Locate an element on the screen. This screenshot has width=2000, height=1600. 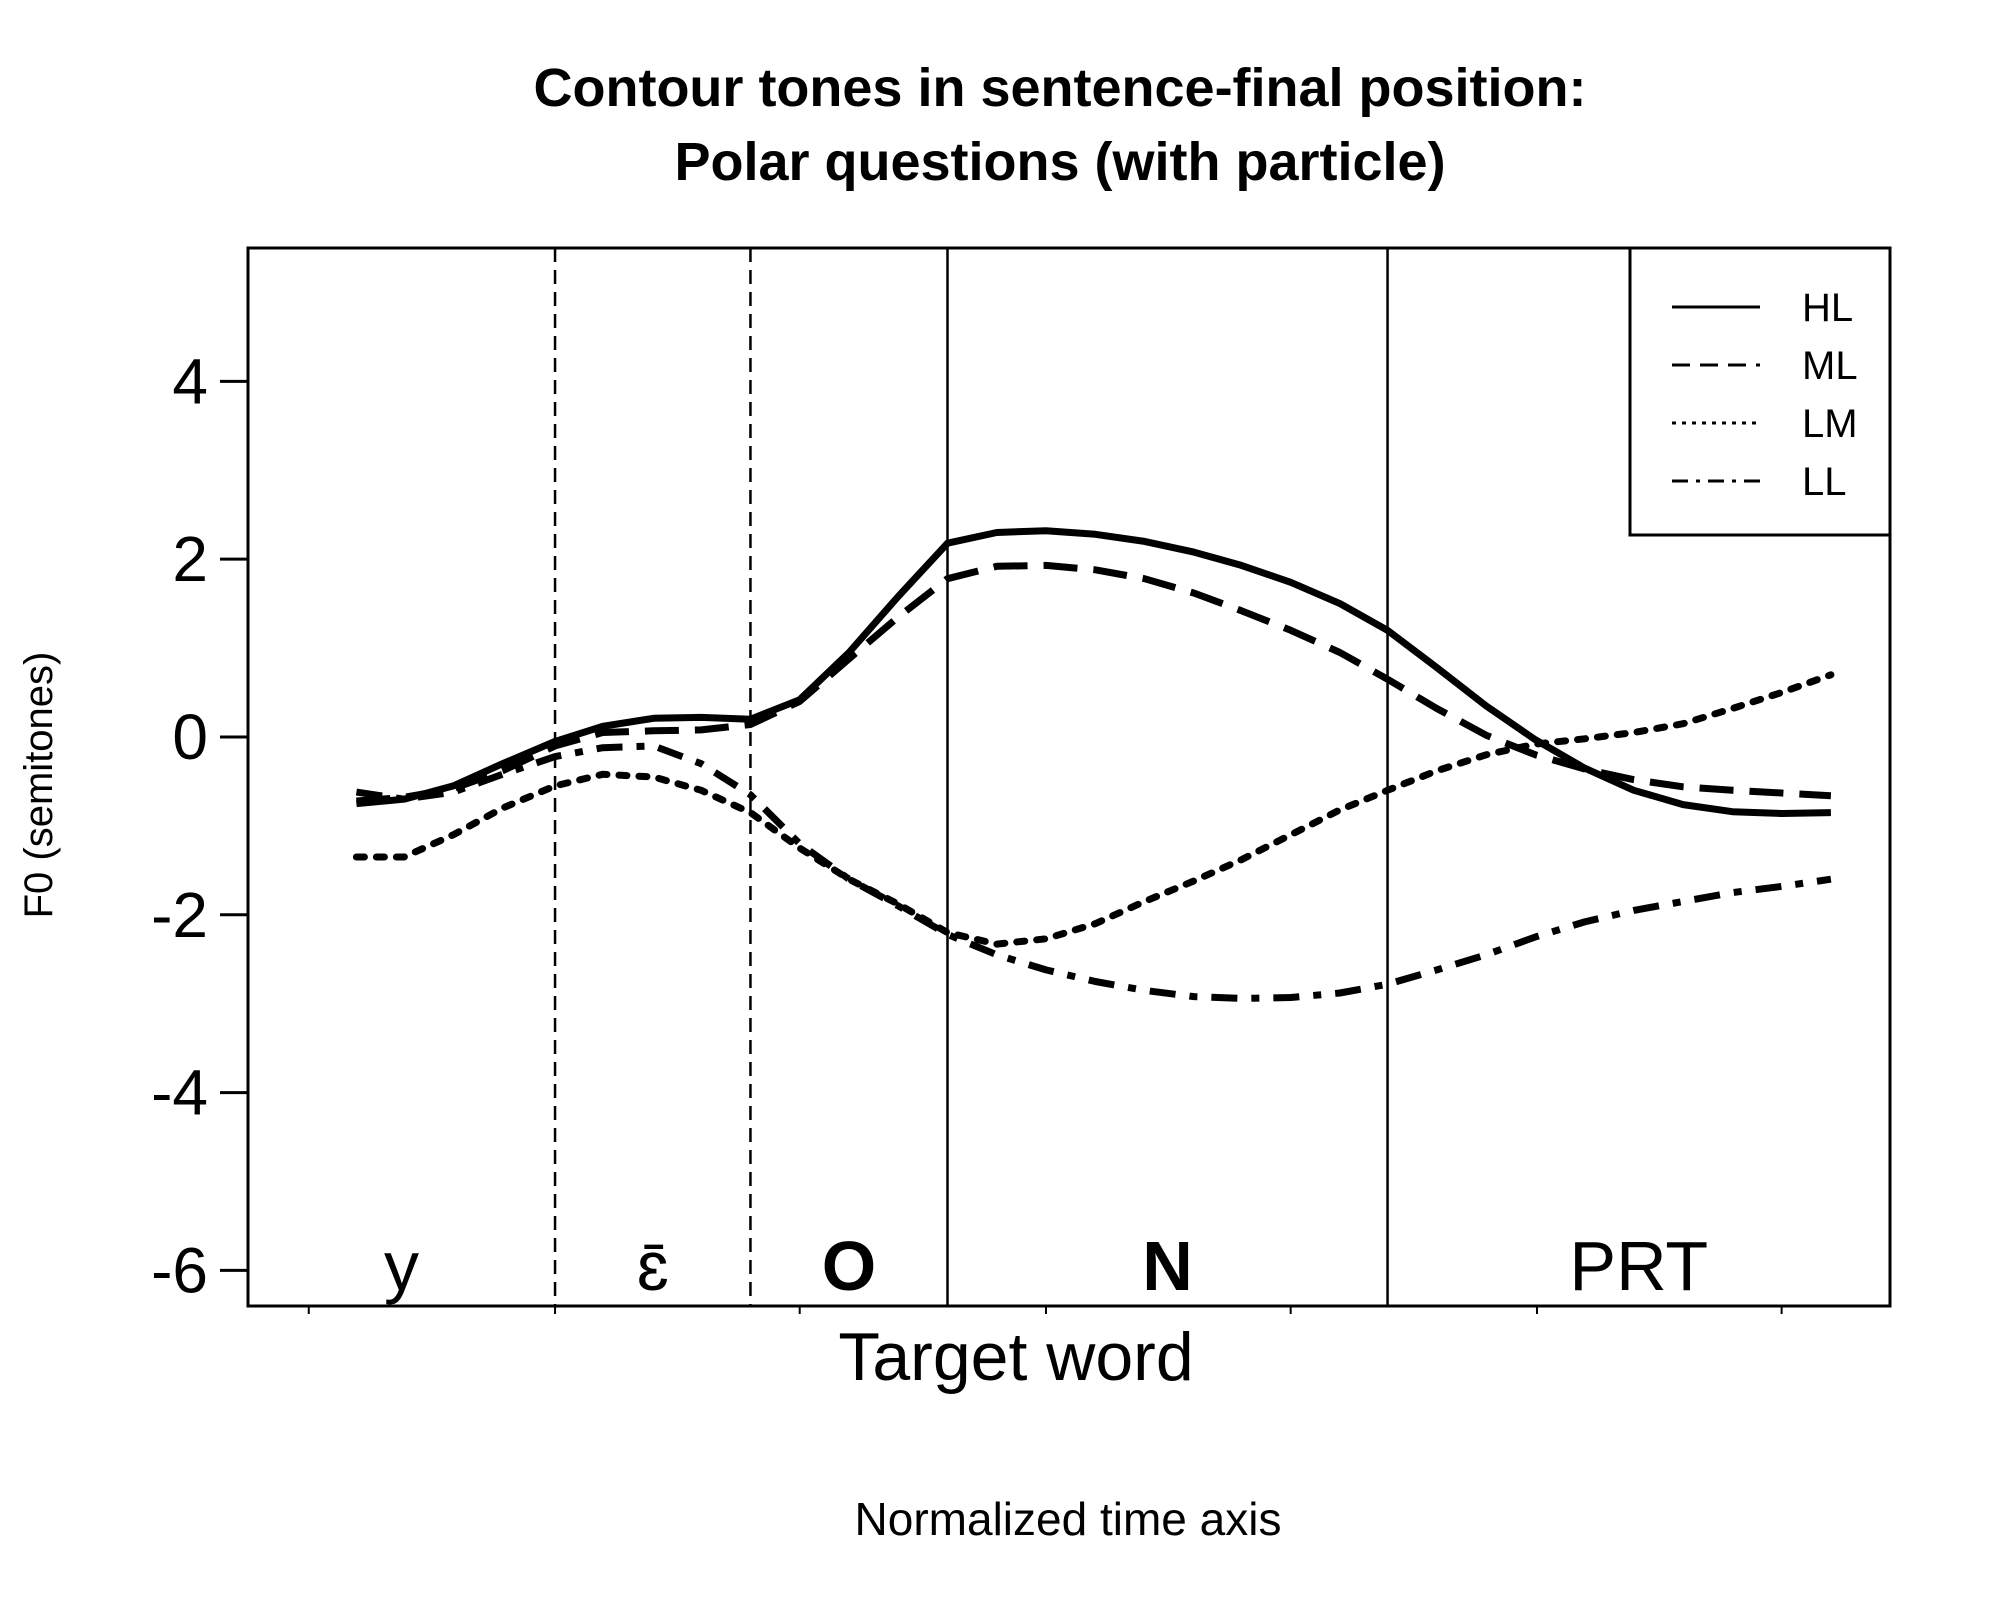
y-axis-label: F0 (semitones) is located at coordinates (39, 785).